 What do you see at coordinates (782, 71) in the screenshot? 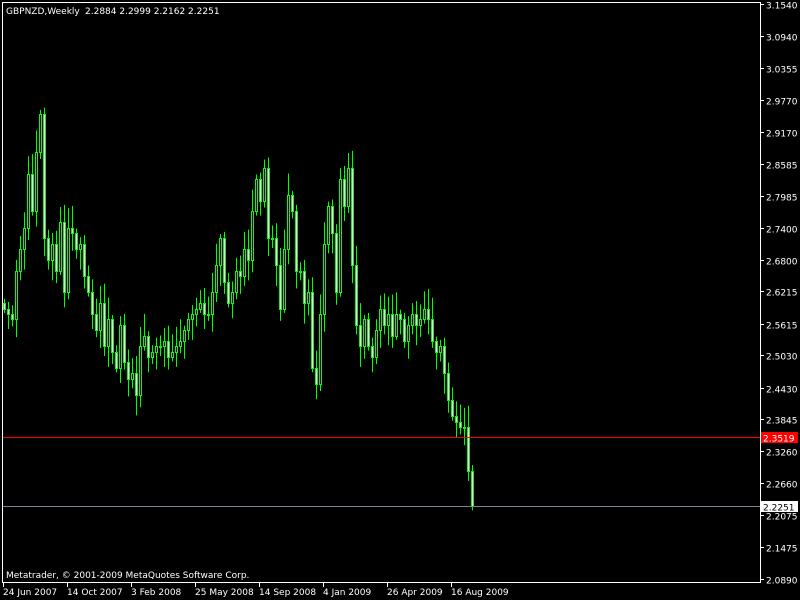
I see `price-tick-label: 3.0355` at bounding box center [782, 71].